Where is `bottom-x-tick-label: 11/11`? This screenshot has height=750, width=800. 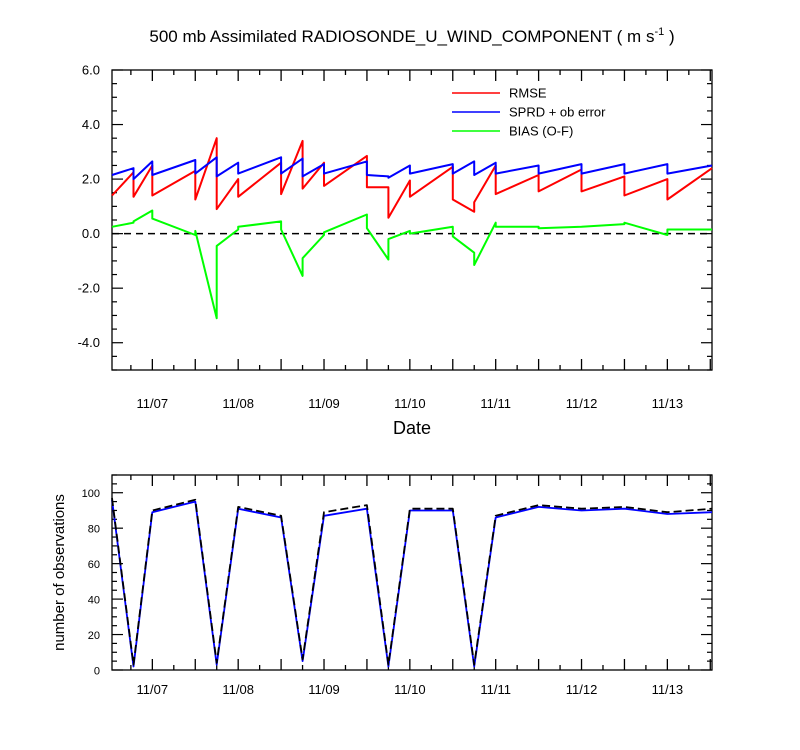
bottom-x-tick-label: 11/11 is located at coordinates (495, 689).